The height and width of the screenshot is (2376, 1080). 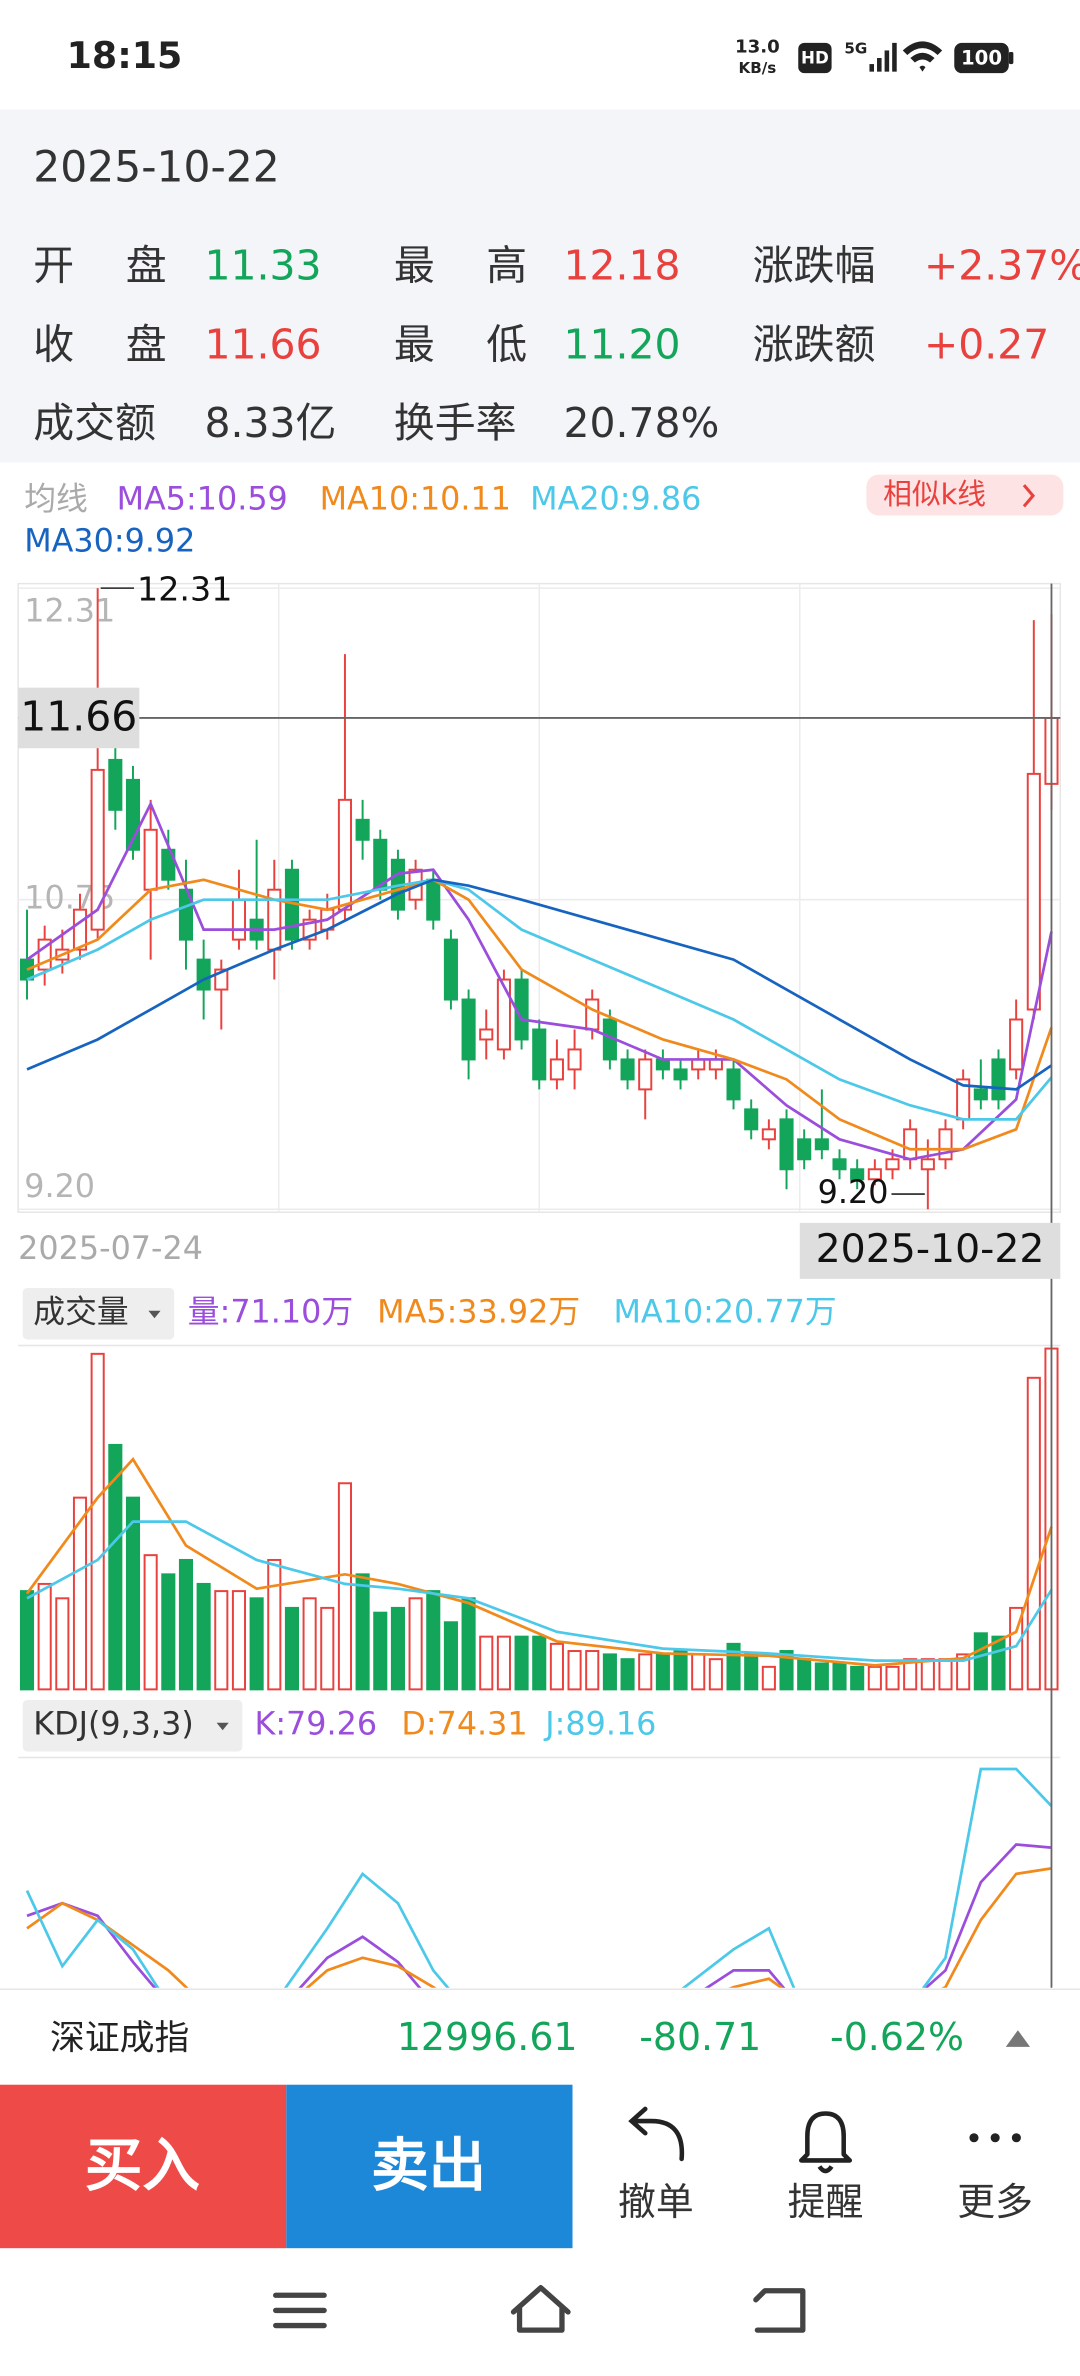 What do you see at coordinates (934, 494) in the screenshot?
I see `similar-k-label: 相似k线` at bounding box center [934, 494].